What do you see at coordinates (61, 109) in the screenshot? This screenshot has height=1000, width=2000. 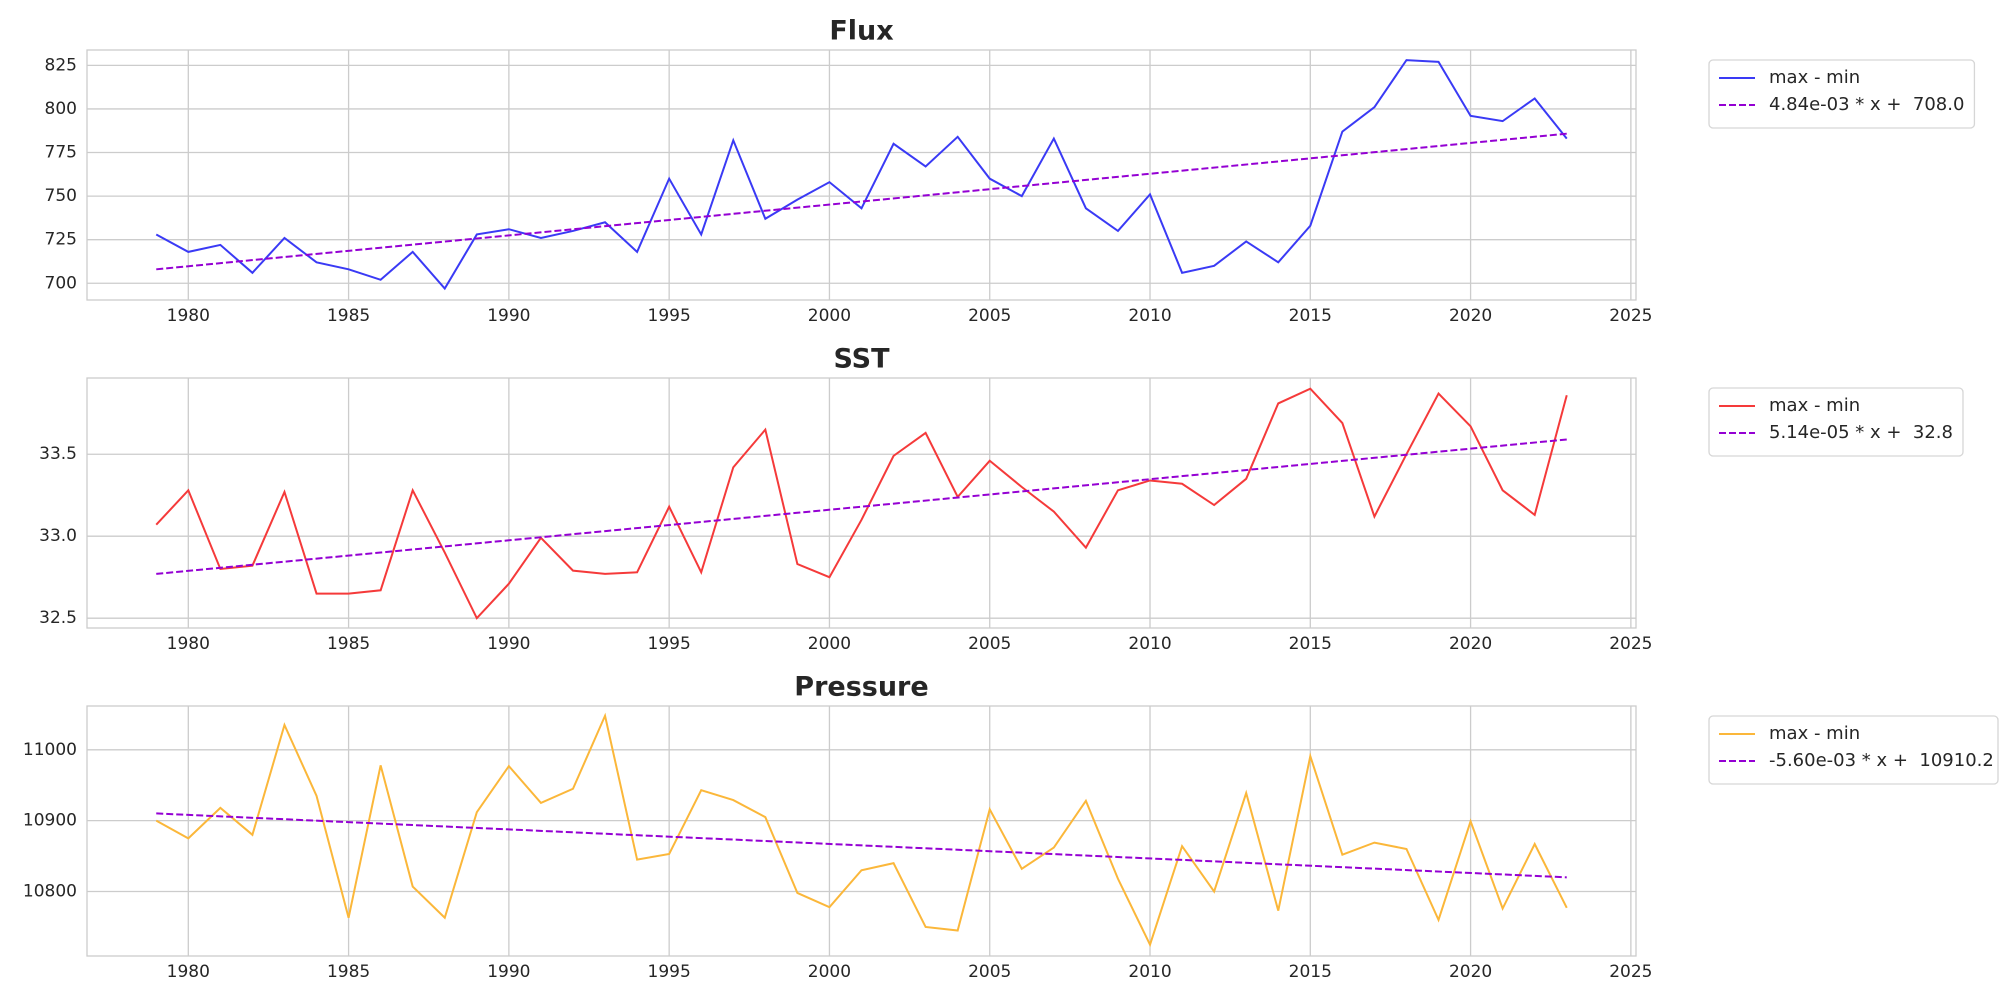 I see `y-tick-label: 800` at bounding box center [61, 109].